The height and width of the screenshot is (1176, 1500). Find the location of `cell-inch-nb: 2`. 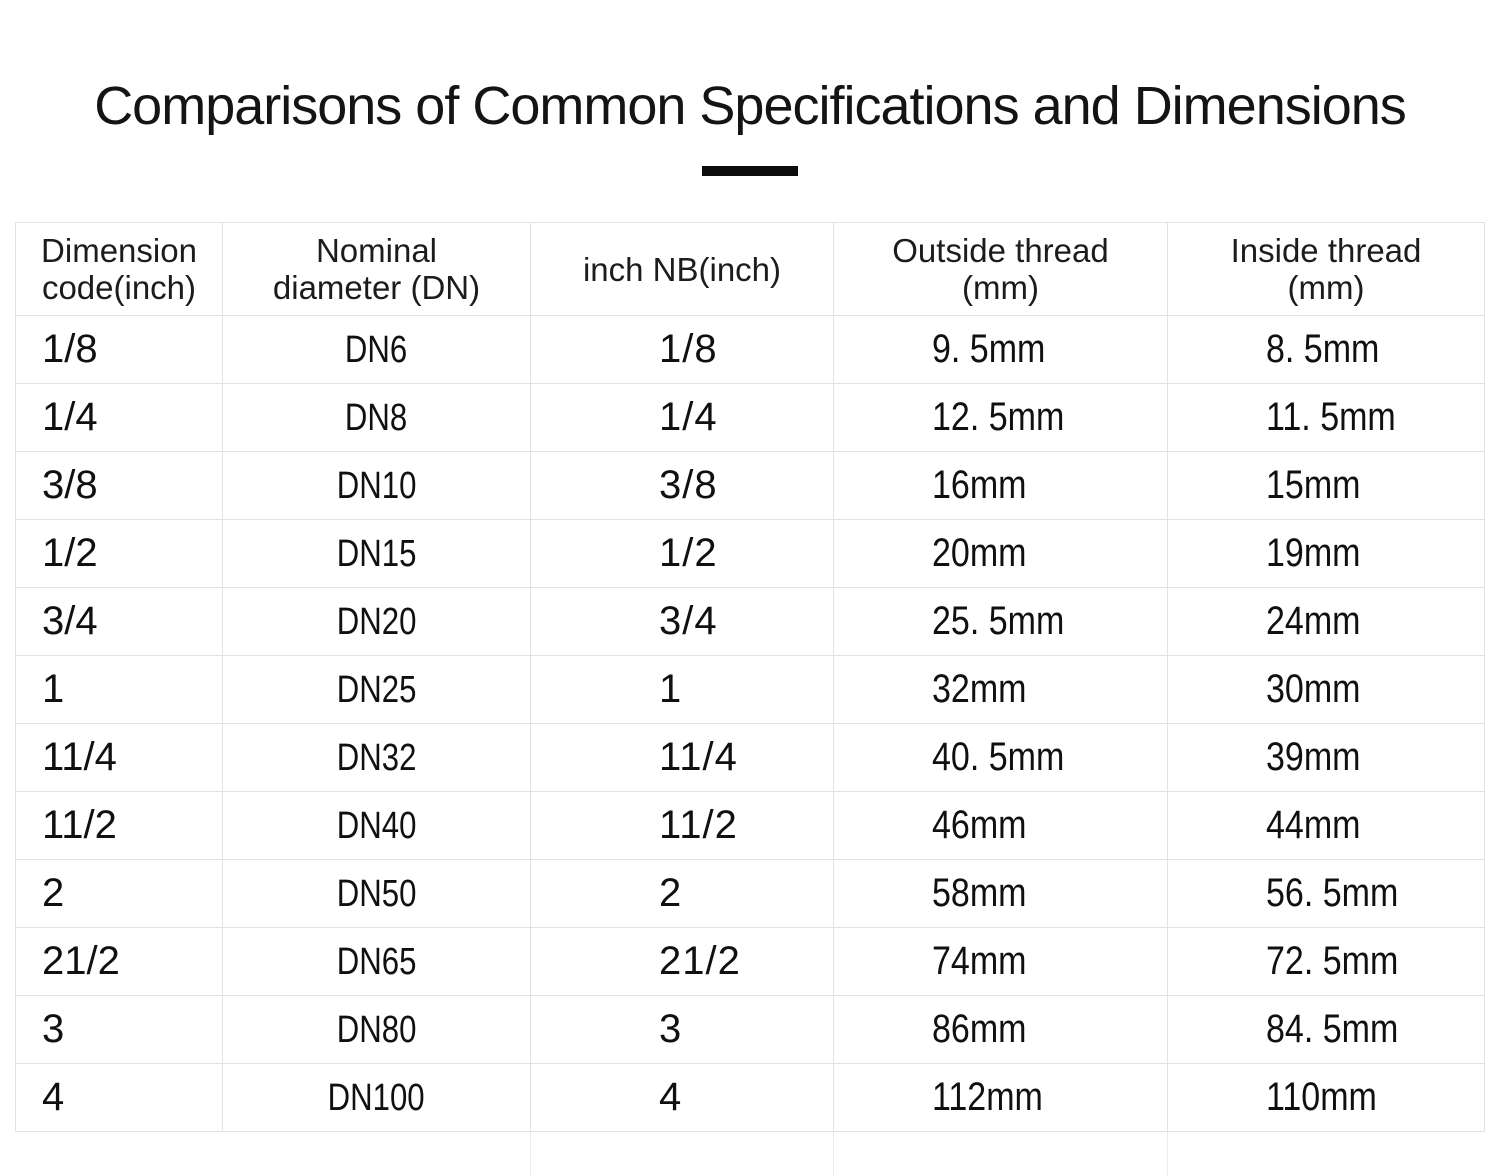

cell-inch-nb: 2 is located at coordinates (682, 894).